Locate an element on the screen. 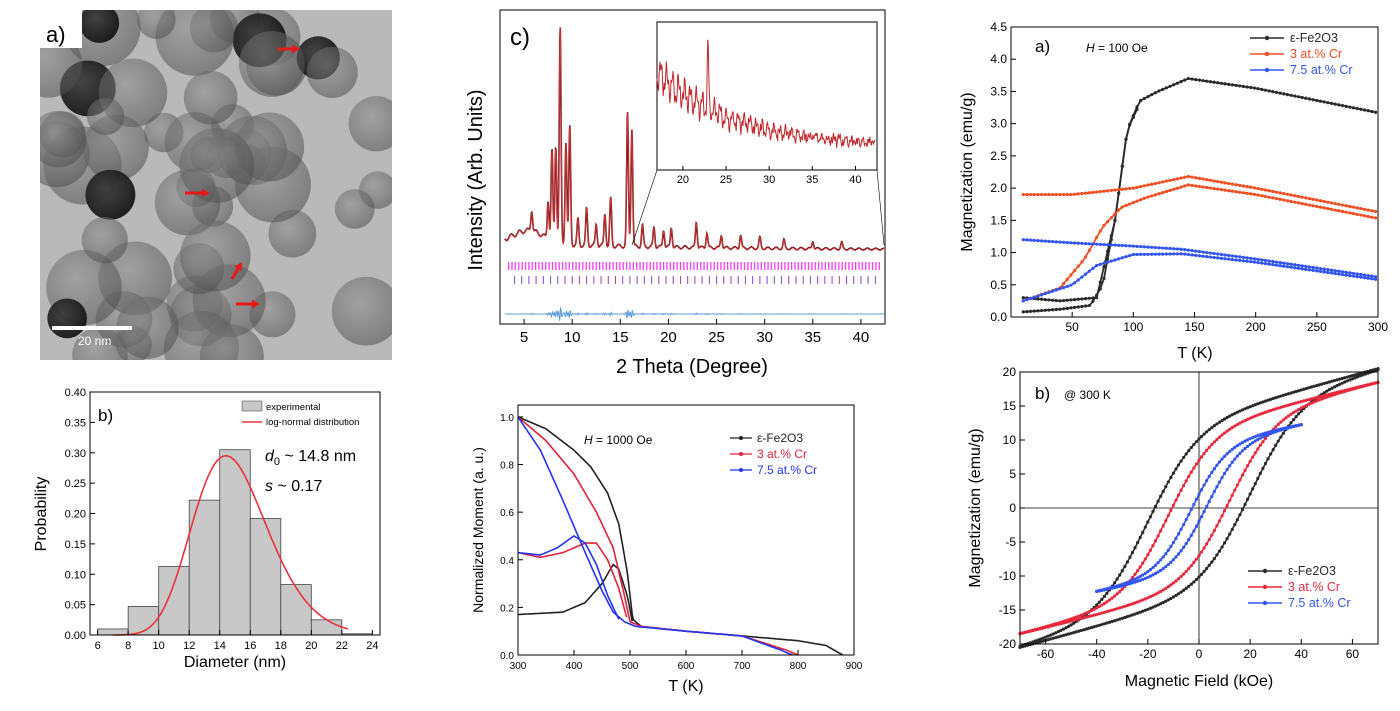 This screenshot has height=711, width=1400. hist-bars is located at coordinates (235, 542).